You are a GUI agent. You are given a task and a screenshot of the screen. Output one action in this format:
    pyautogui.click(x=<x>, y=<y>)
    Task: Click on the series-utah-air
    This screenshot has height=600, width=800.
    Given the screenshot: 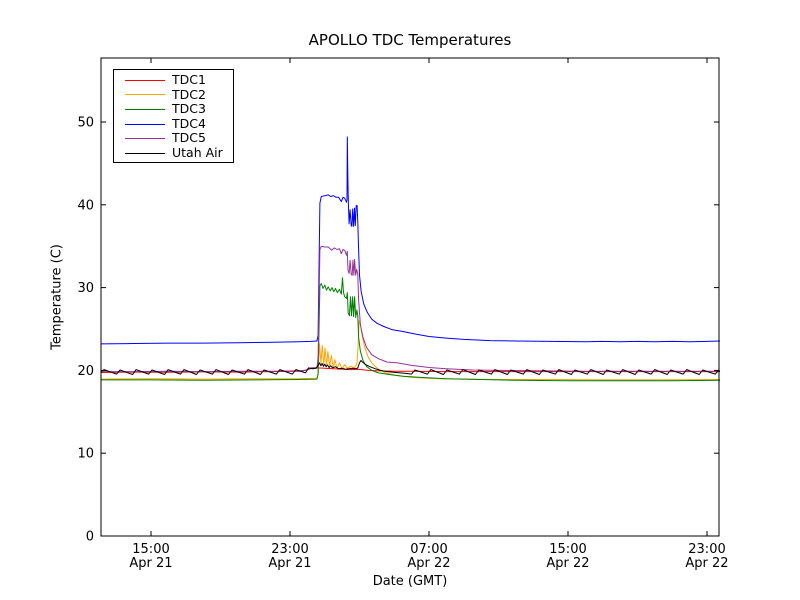 What is the action you would take?
    pyautogui.click(x=410, y=367)
    